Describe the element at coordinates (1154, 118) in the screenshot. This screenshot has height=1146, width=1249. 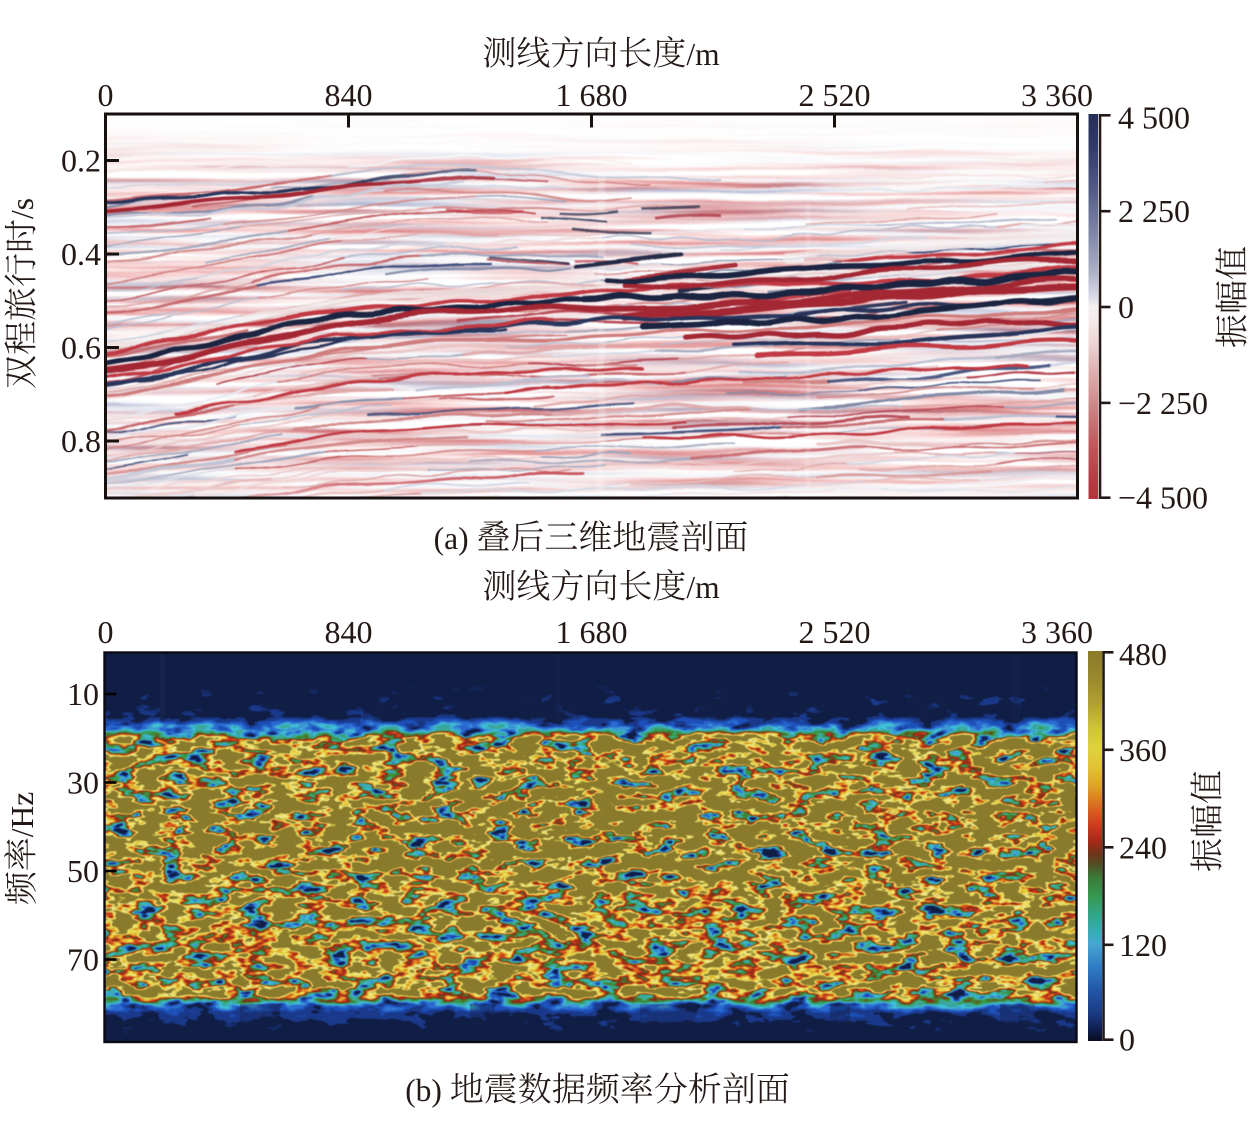
I see `svg-text: 4 500` at that location.